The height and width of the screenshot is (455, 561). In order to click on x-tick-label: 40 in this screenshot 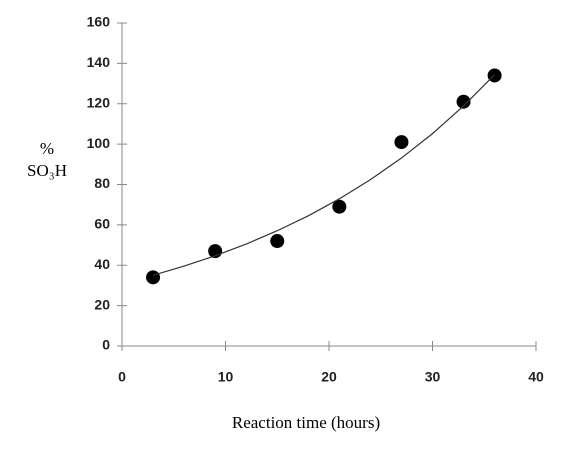, I will do `click(536, 377)`.